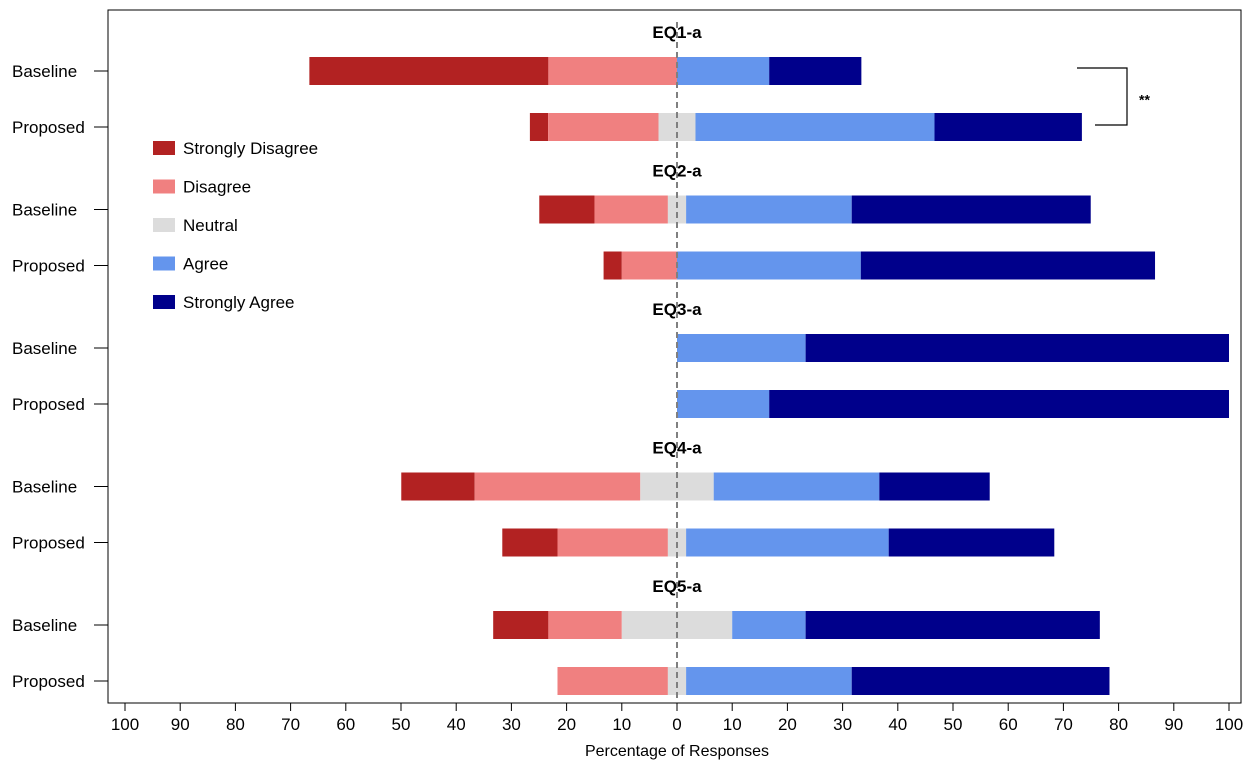 The image size is (1258, 763). What do you see at coordinates (205, 264) in the screenshot?
I see `legend-label: Agree` at bounding box center [205, 264].